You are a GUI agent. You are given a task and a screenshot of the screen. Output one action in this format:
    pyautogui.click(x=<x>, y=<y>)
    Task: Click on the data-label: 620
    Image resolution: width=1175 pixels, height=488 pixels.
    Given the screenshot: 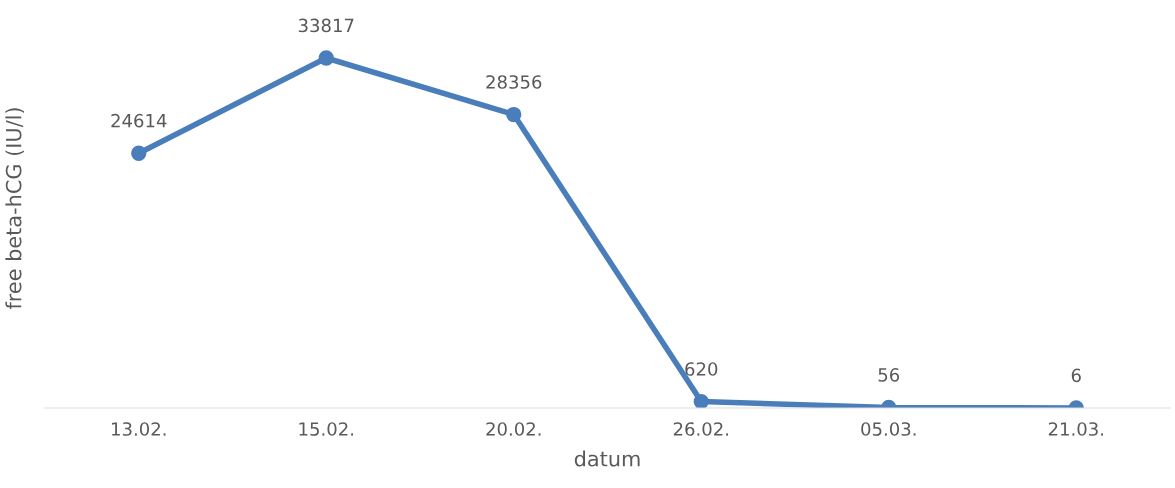 What is the action you would take?
    pyautogui.click(x=701, y=369)
    